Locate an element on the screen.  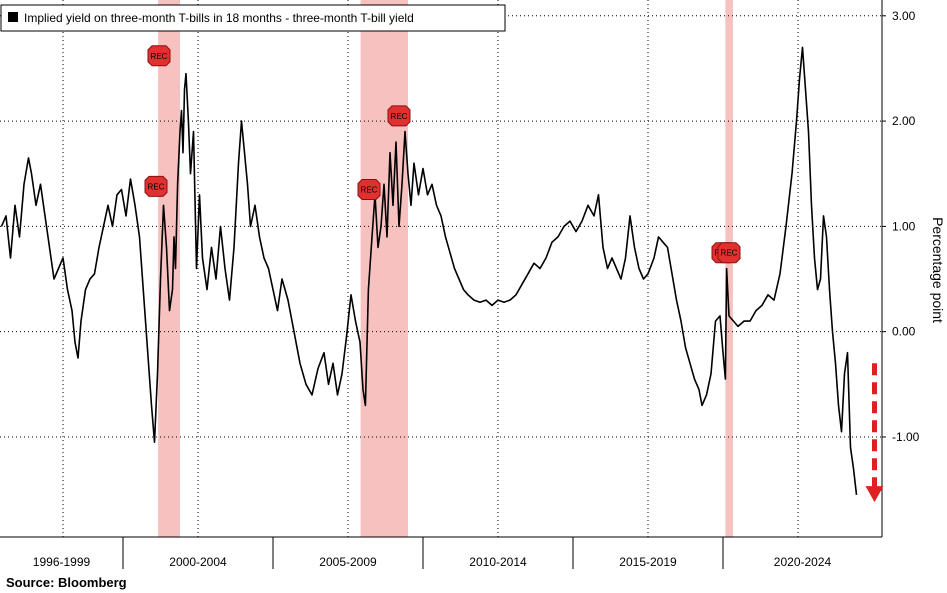
x-period-label-6: 2020-2024 is located at coordinates (803, 562).